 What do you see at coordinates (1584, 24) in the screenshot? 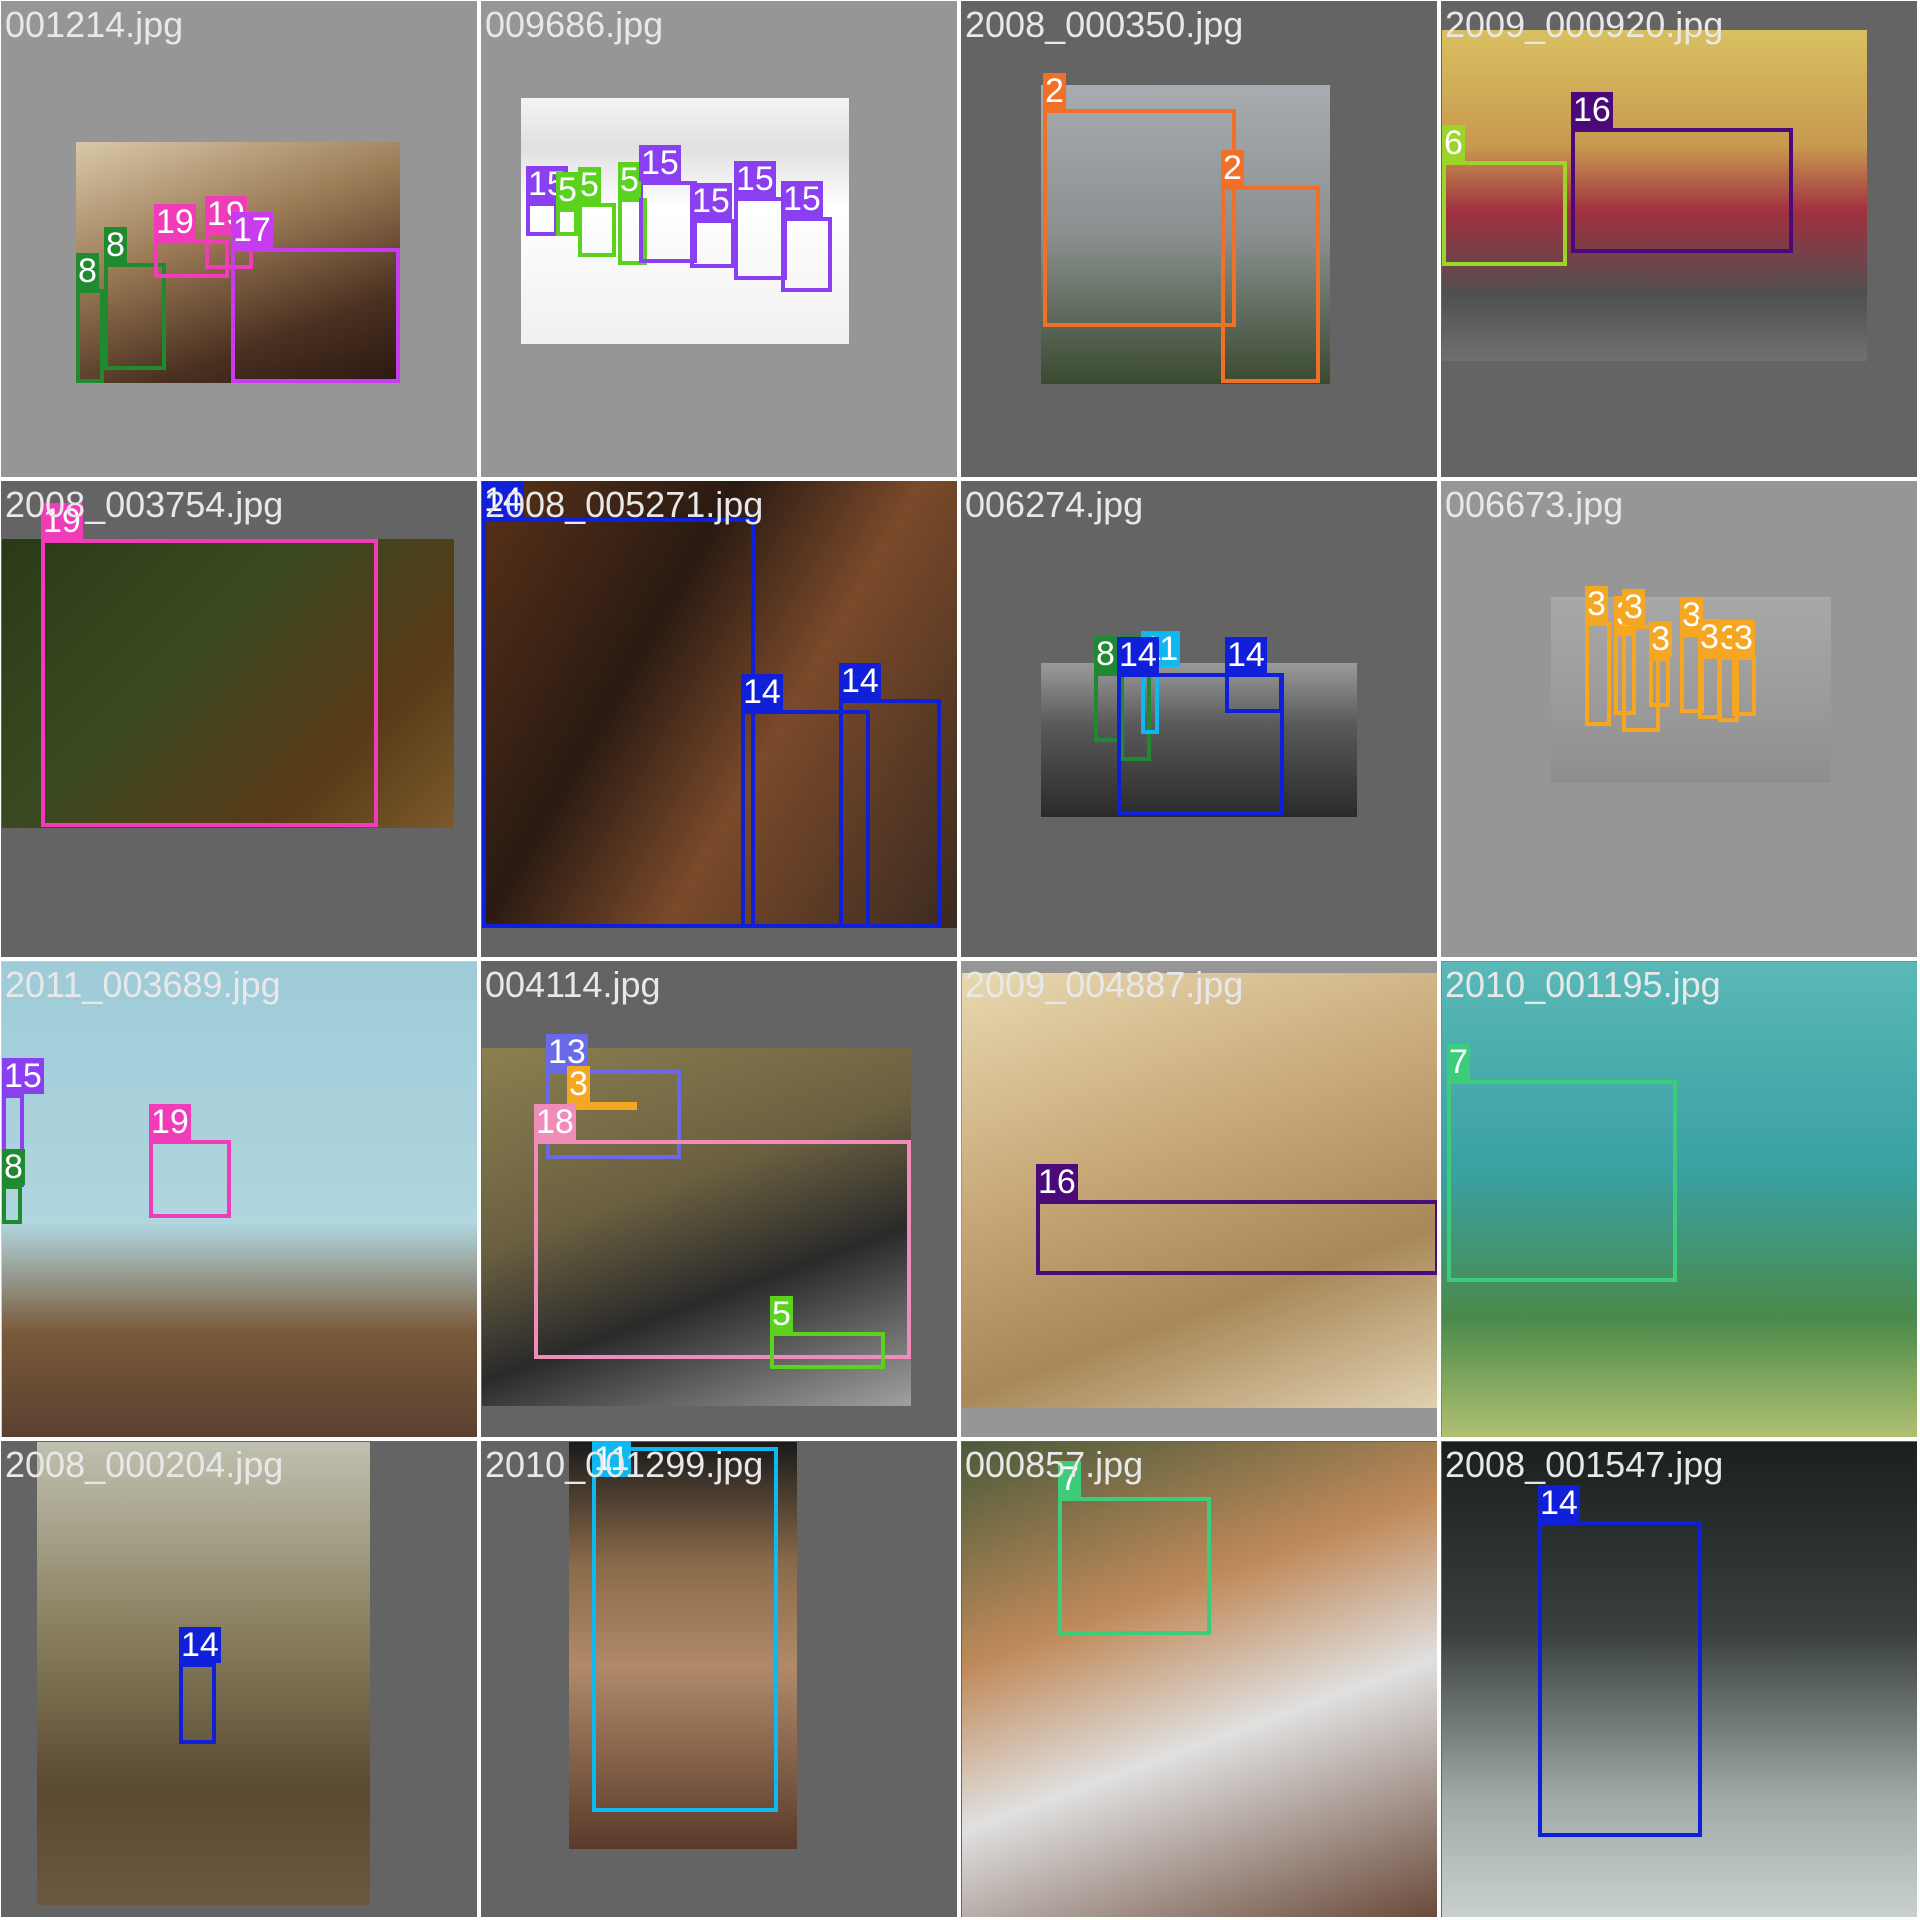
I see `filename-label: 2009_000920.jpg` at bounding box center [1584, 24].